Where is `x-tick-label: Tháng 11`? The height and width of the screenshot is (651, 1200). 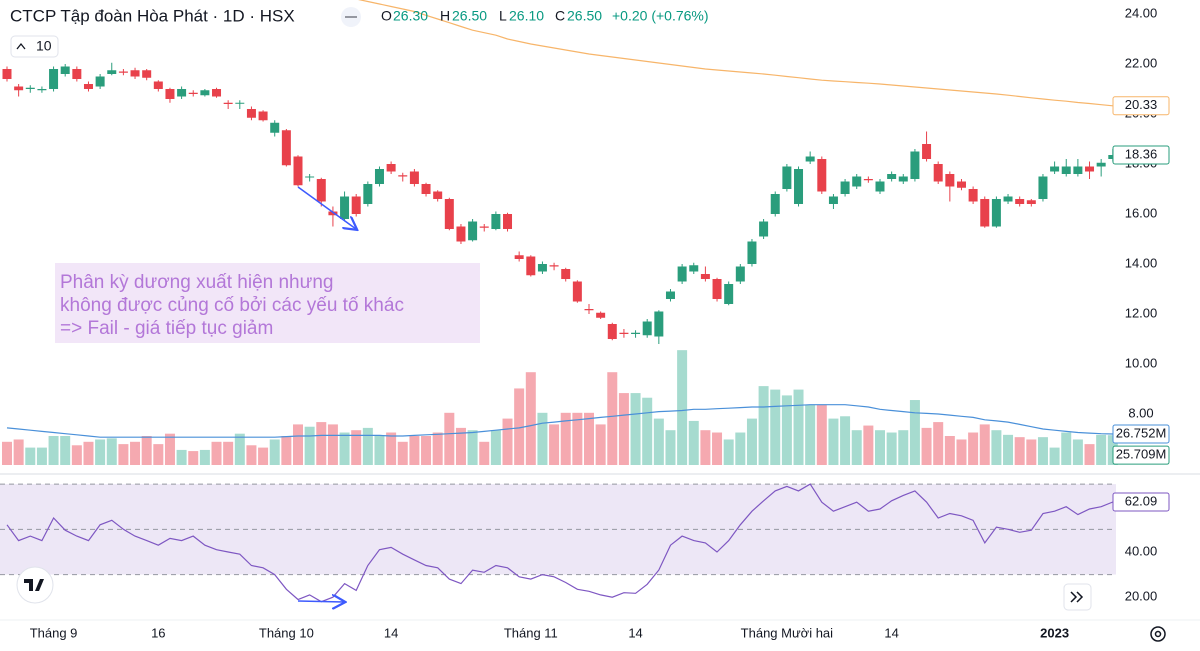 x-tick-label: Tháng 11 is located at coordinates (531, 632).